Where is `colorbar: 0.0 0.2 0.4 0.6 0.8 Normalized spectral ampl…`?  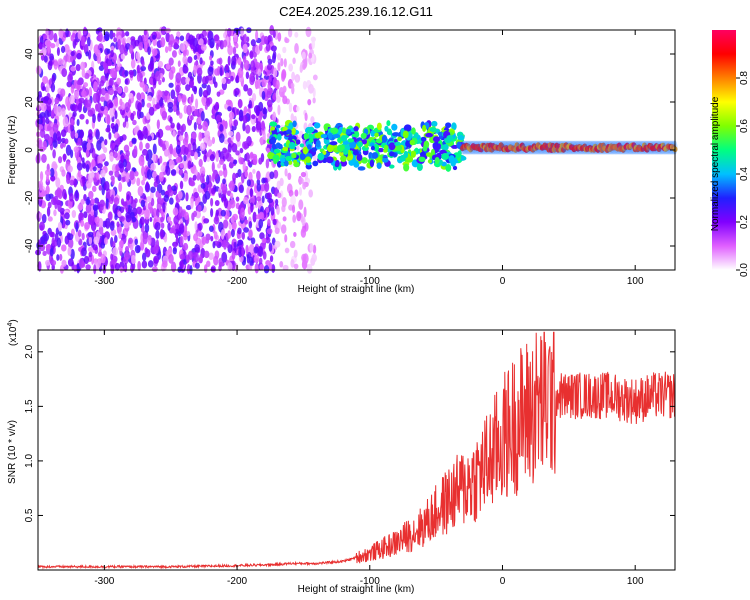
colorbar: 0.0 0.2 0.4 0.6 0.8 Normalized spectral ampl… is located at coordinates (730, 153).